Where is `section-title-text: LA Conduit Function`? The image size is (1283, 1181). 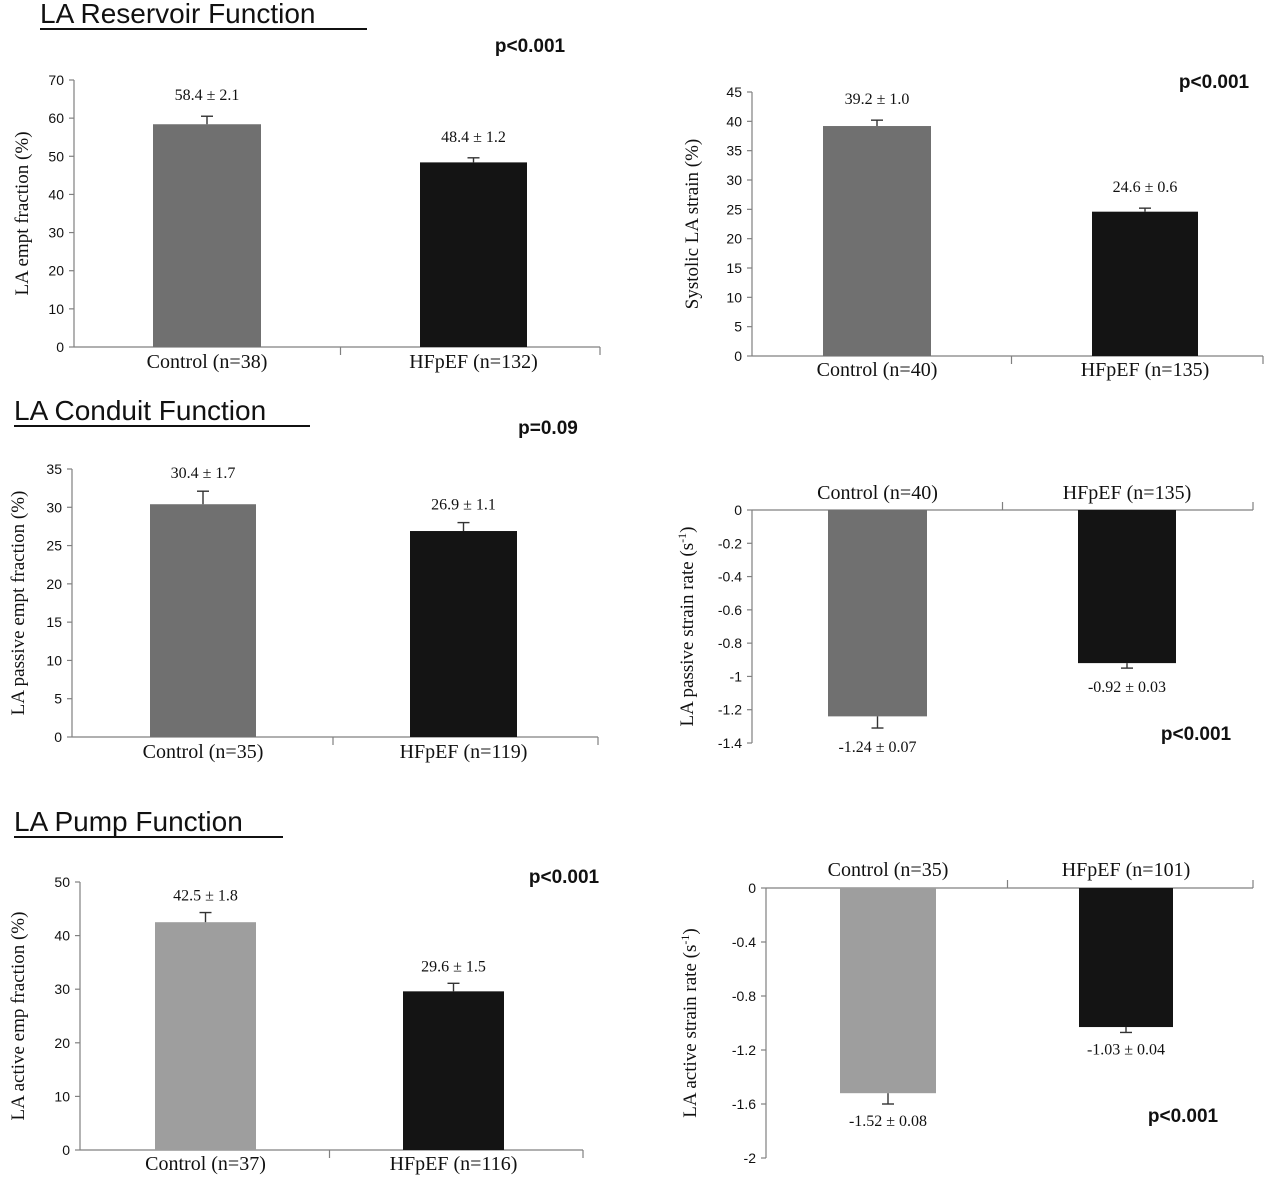
section-title-text: LA Conduit Function is located at coordinates (140, 410).